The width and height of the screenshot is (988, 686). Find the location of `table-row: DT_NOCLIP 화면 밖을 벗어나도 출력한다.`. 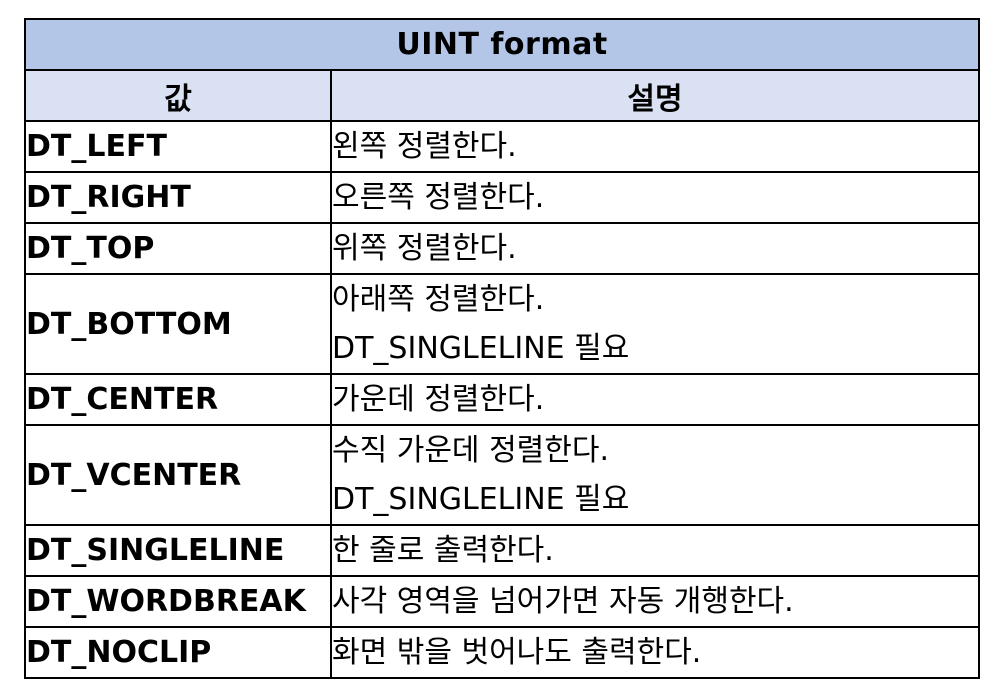

table-row: DT_NOCLIP 화면 밖을 벗어나도 출력한다. is located at coordinates (502, 652).